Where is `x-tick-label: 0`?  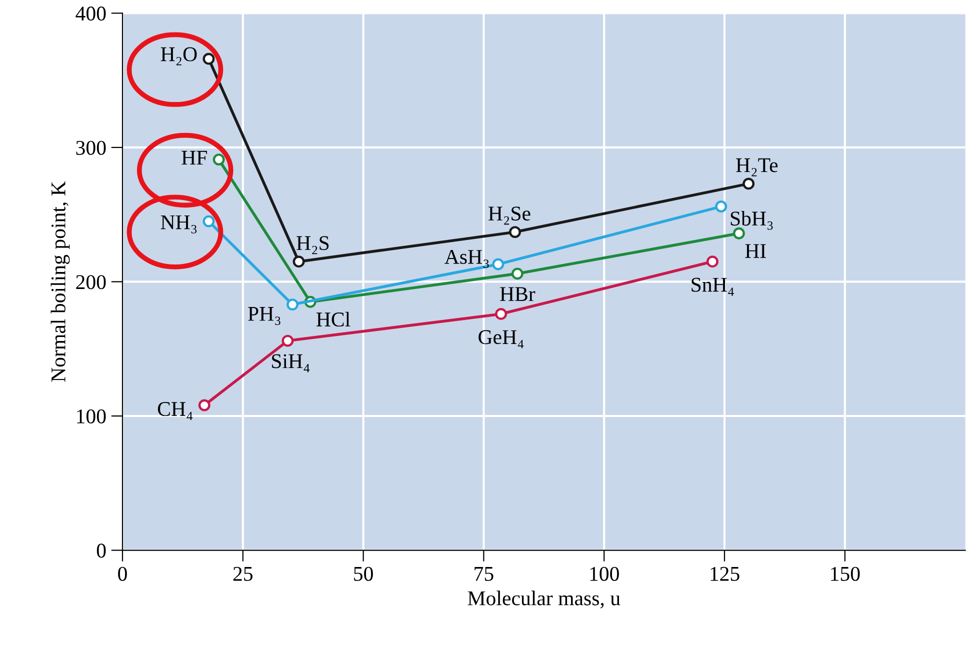
x-tick-label: 0 is located at coordinates (122, 573).